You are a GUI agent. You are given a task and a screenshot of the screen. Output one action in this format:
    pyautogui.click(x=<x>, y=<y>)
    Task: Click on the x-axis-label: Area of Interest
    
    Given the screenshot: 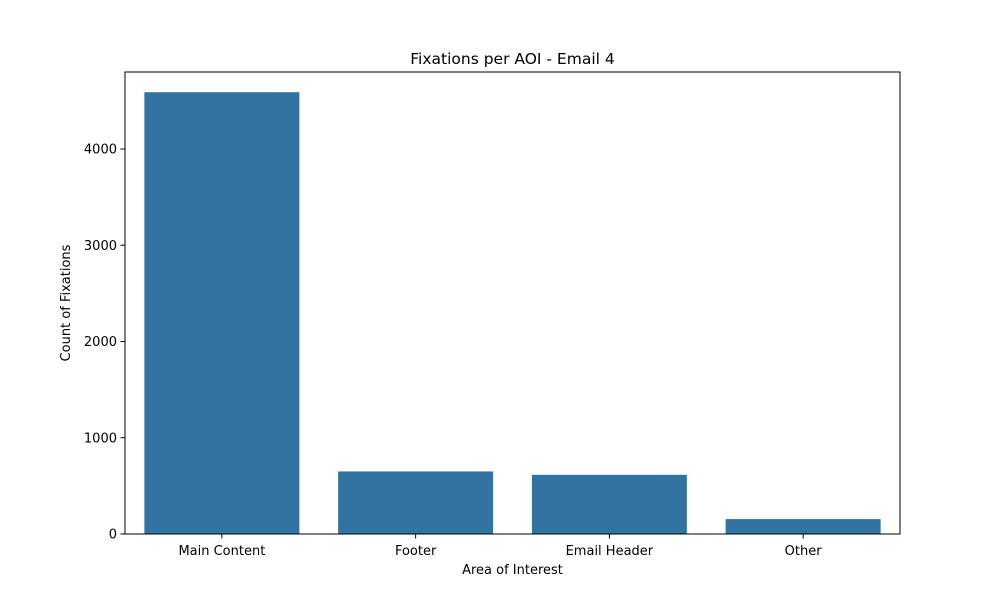 What is the action you would take?
    pyautogui.click(x=512, y=570)
    